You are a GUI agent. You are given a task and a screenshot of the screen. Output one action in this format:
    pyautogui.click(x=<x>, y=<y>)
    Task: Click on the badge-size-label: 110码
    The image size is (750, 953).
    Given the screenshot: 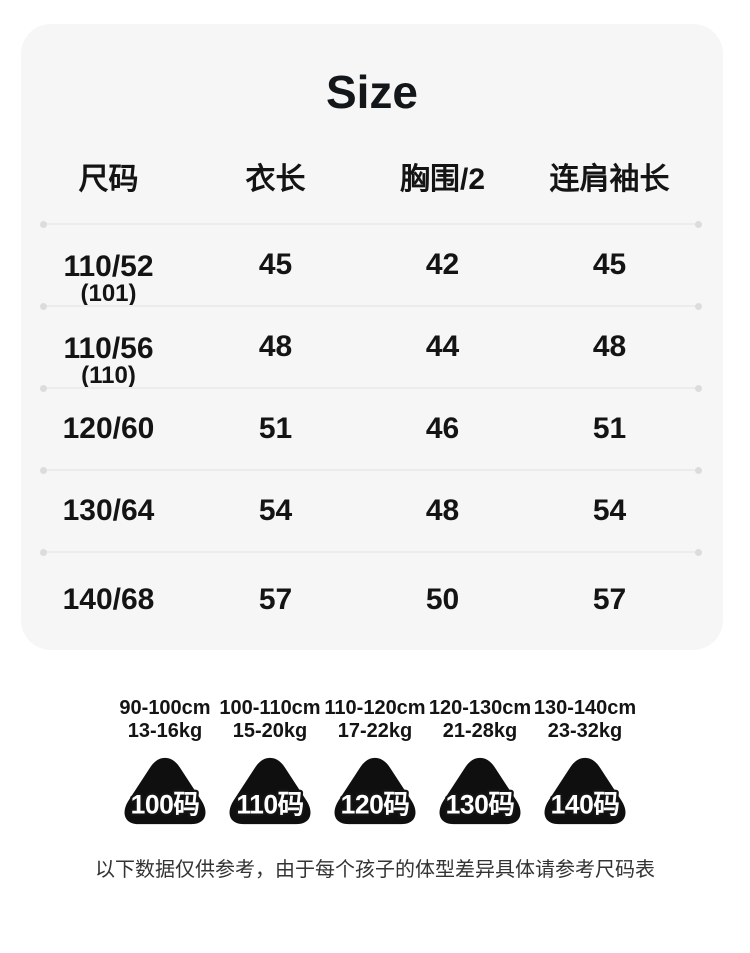 What is the action you would take?
    pyautogui.click(x=269, y=805)
    